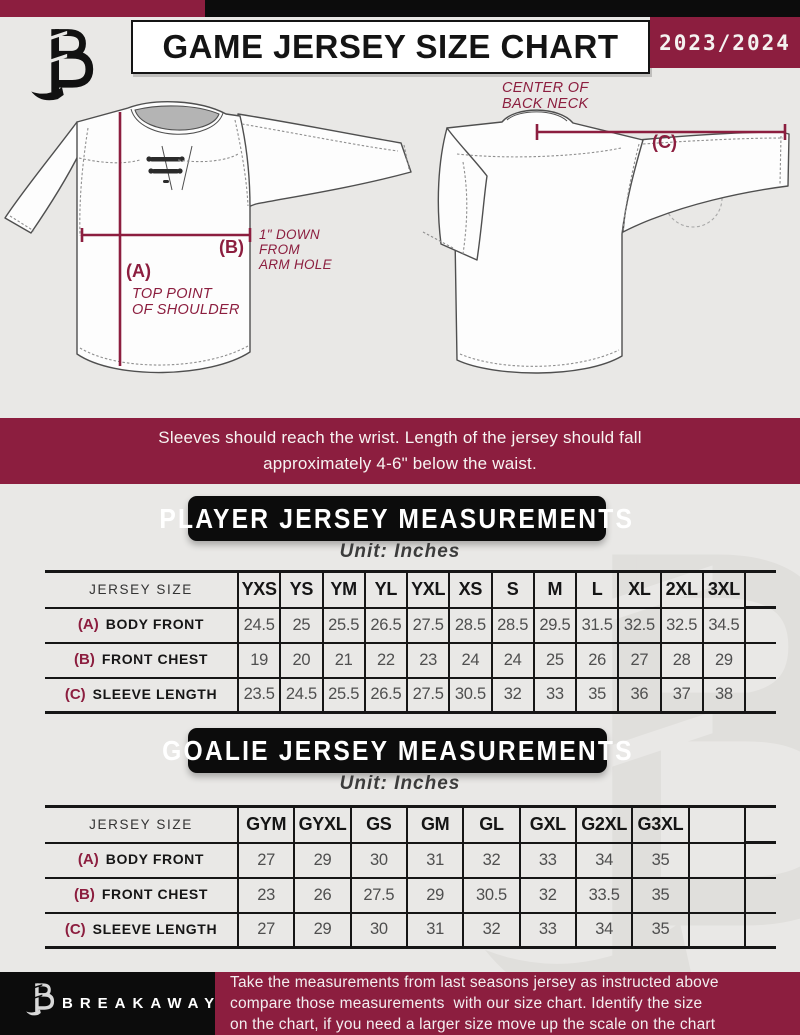  I want to click on measurement-cell: 24, so click(470, 660).